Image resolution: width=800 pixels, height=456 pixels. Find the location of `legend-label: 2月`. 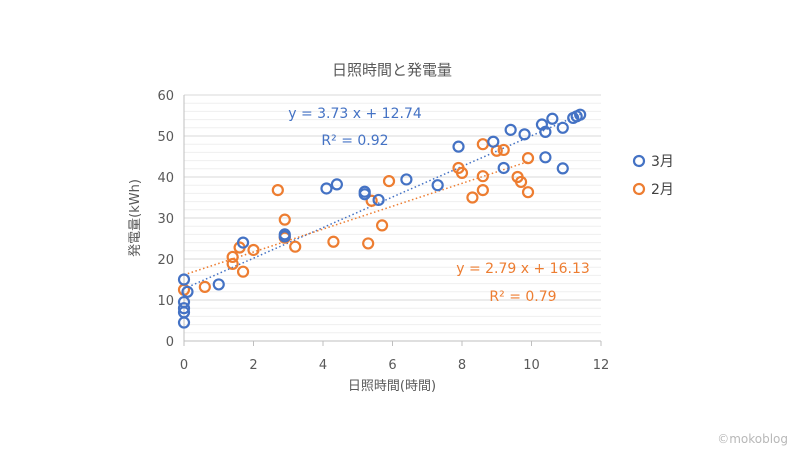

legend-label: 2月 is located at coordinates (662, 190).